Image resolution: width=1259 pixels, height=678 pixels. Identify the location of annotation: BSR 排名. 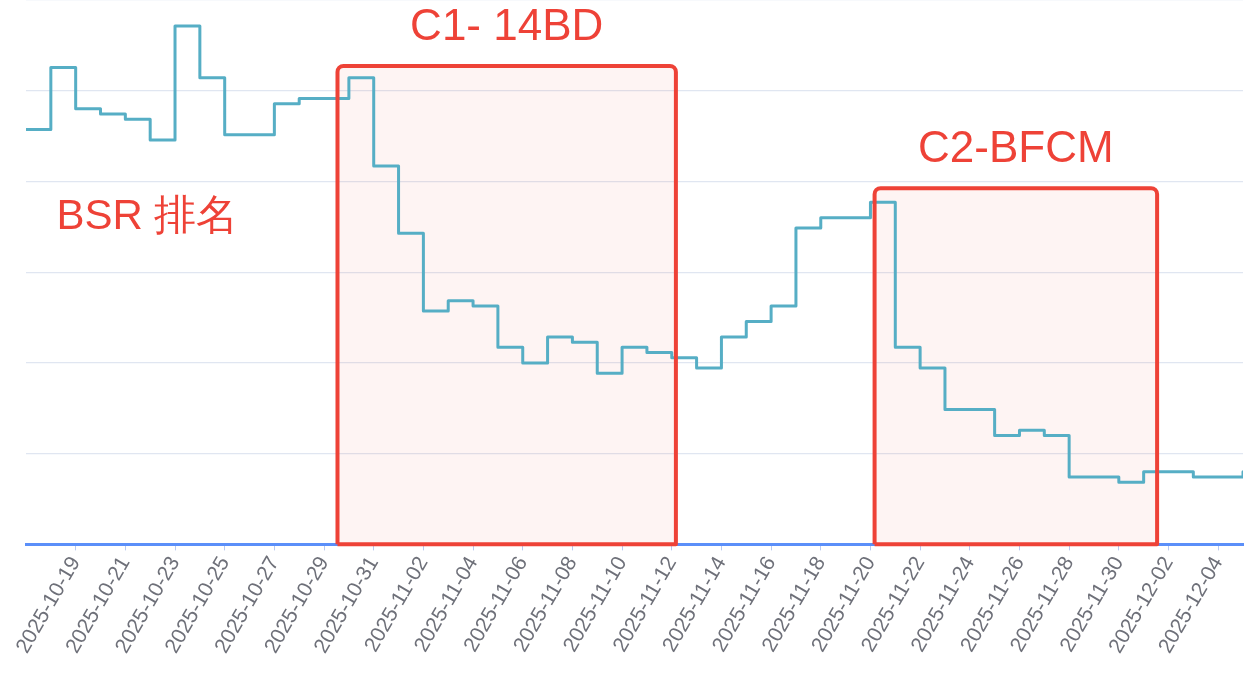
(147, 215).